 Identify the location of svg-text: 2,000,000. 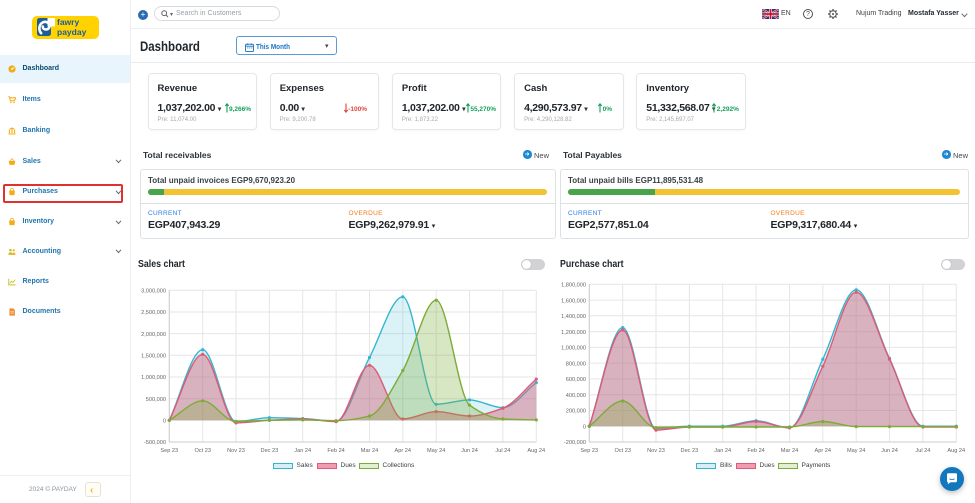
(153, 335).